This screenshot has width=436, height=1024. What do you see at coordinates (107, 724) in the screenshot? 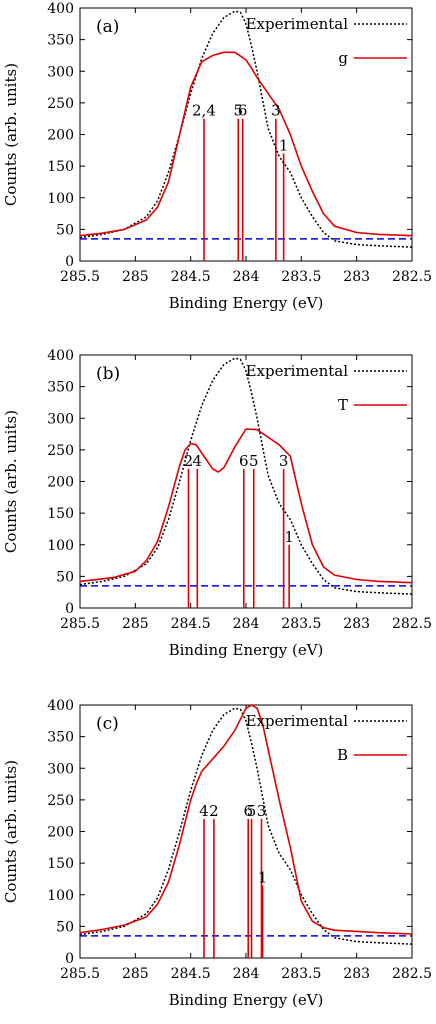
I see `panel-label: (c)` at bounding box center [107, 724].